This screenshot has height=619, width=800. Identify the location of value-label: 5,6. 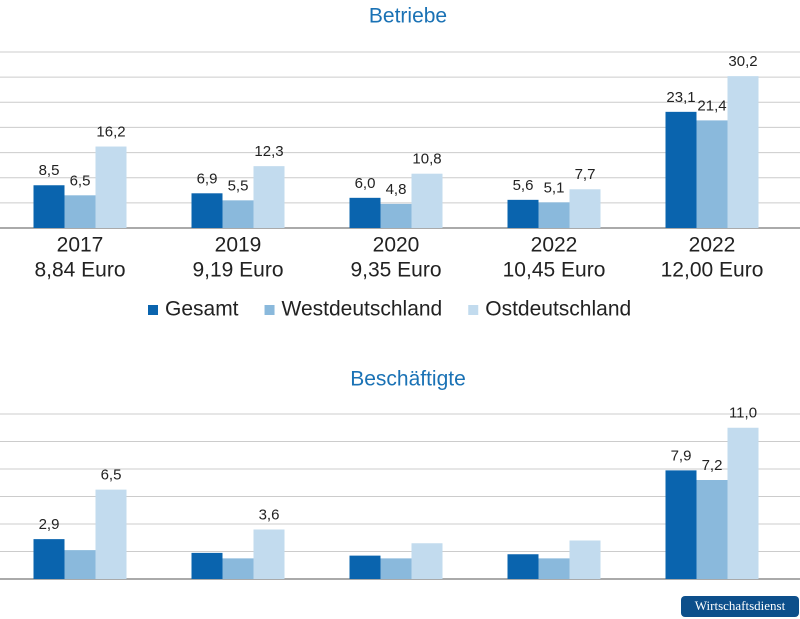
(523, 185).